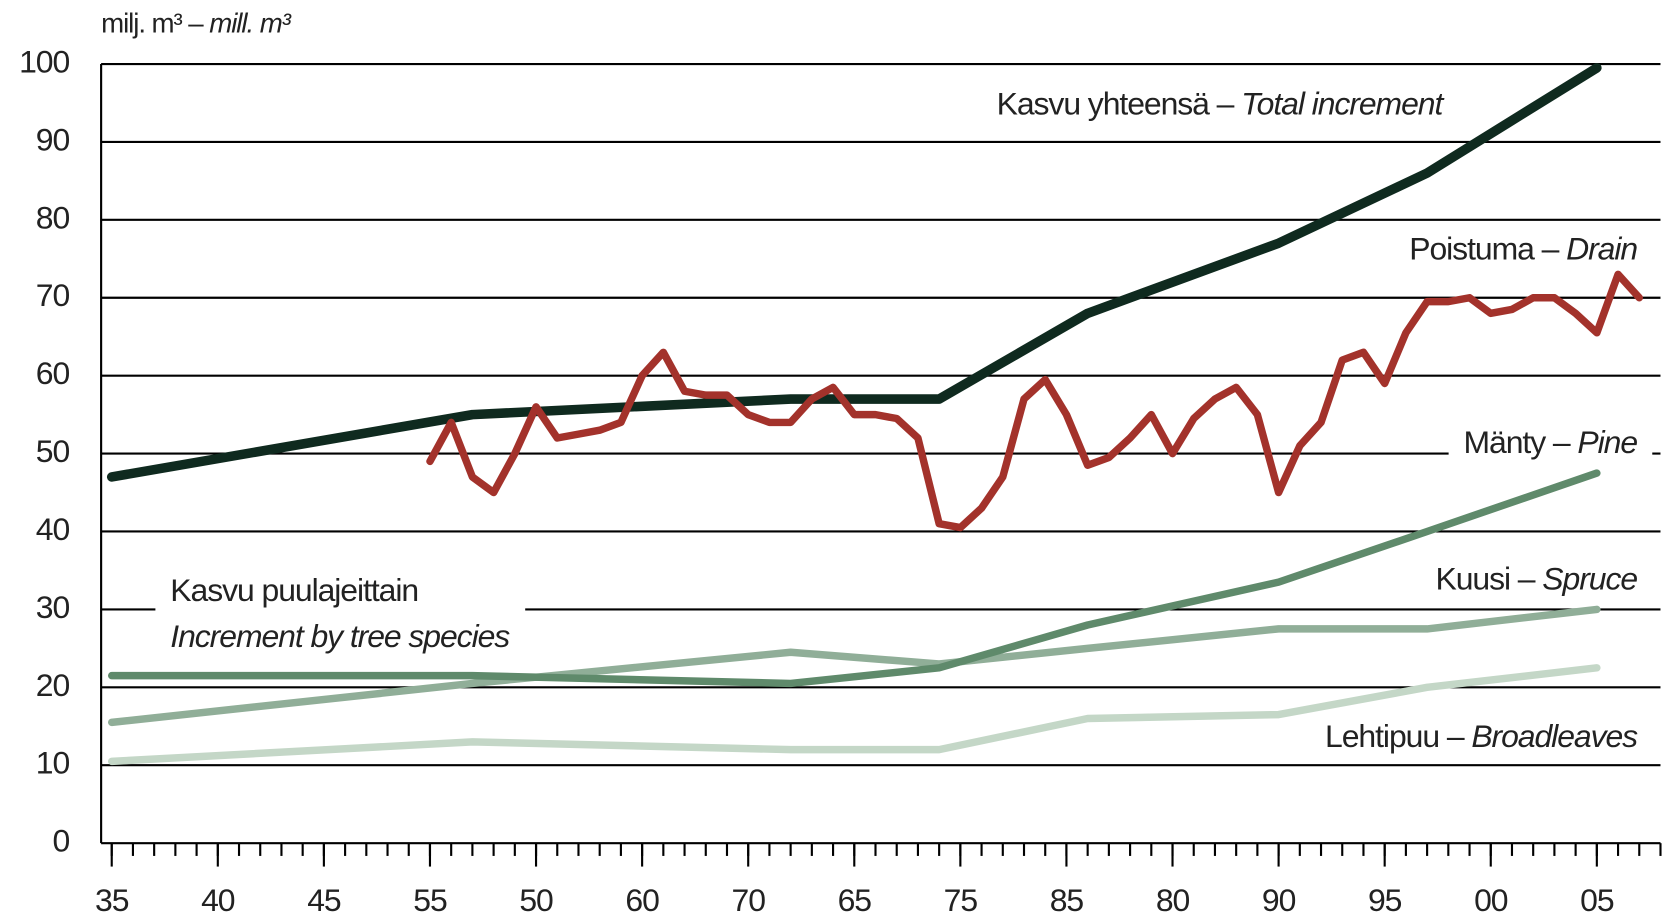  I want to click on x-tick-label: 05, so click(1597, 900).